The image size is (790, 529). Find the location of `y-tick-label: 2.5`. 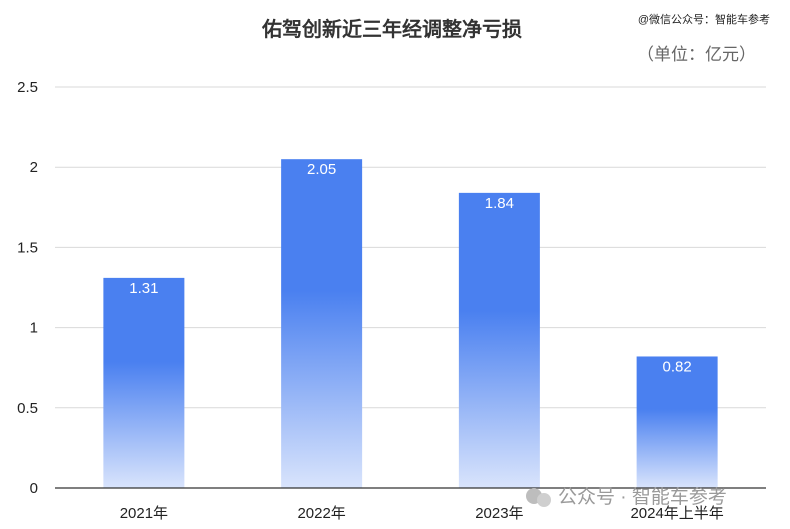

y-tick-label: 2.5 is located at coordinates (27, 87).